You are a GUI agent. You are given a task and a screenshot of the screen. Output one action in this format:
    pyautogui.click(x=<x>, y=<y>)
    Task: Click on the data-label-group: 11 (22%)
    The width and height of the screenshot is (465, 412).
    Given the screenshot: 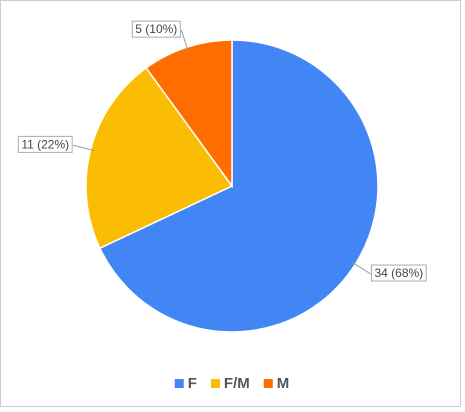 What is the action you would take?
    pyautogui.click(x=45, y=144)
    